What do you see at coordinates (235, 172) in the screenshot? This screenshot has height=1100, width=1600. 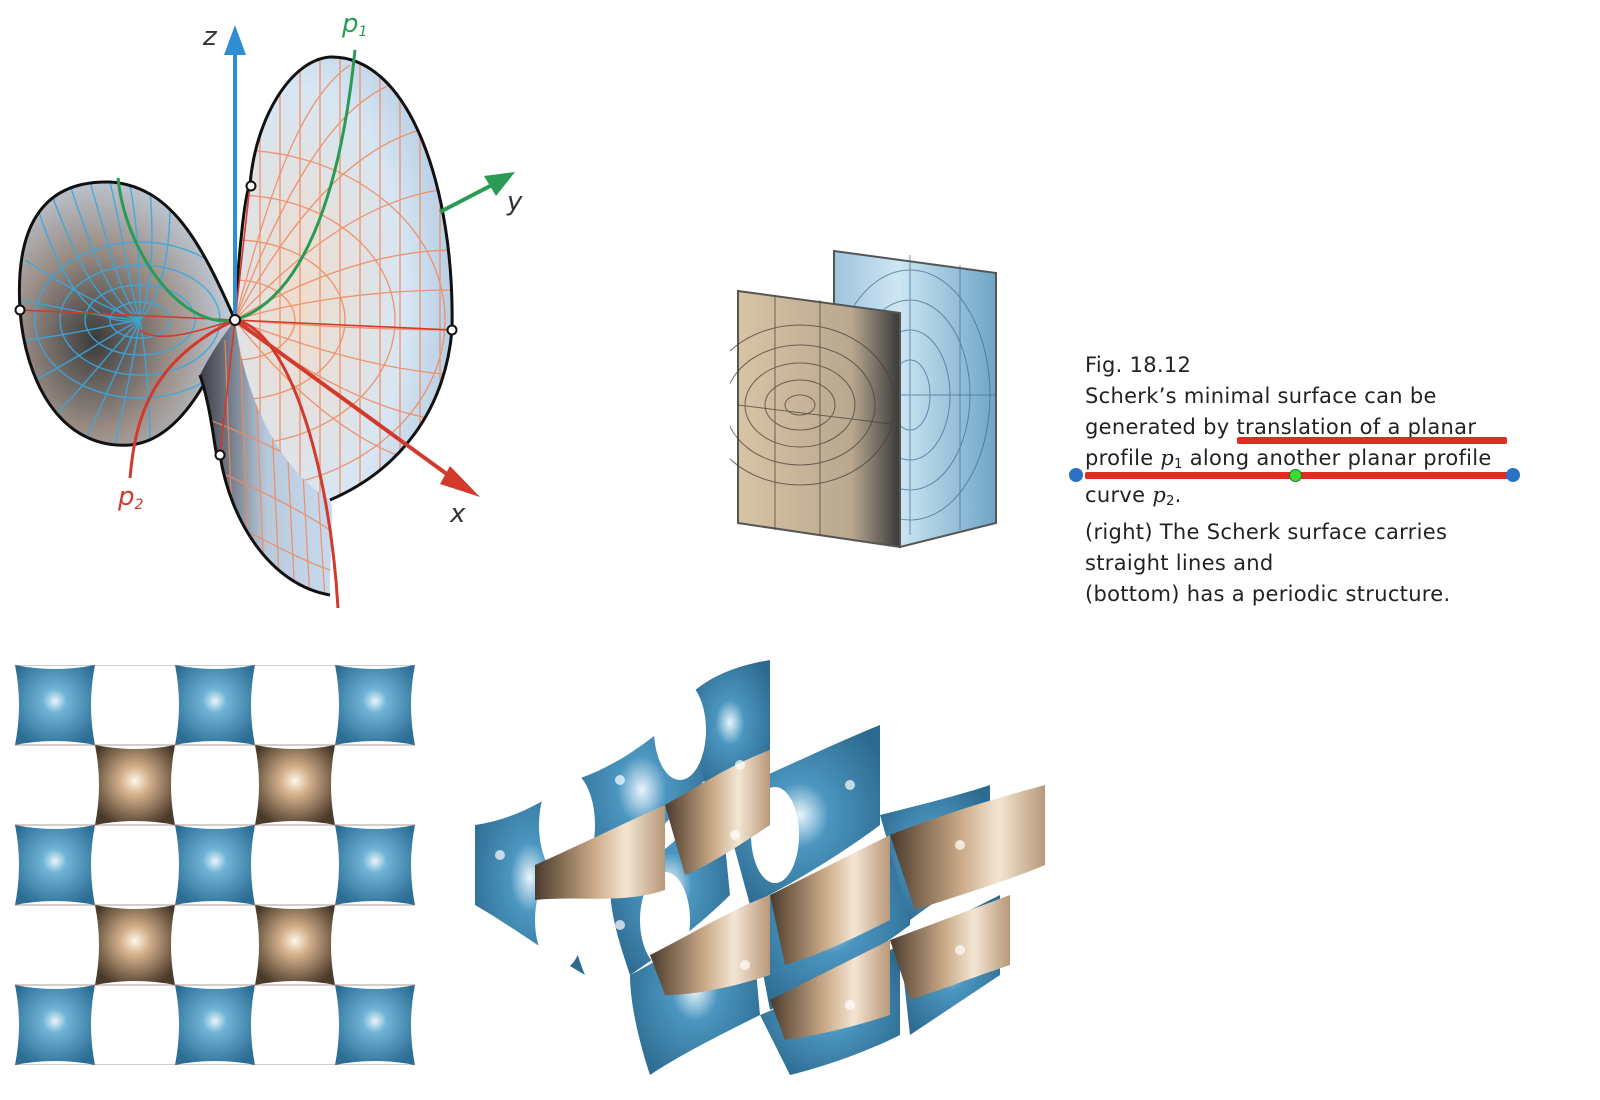 I see `z-axis` at bounding box center [235, 172].